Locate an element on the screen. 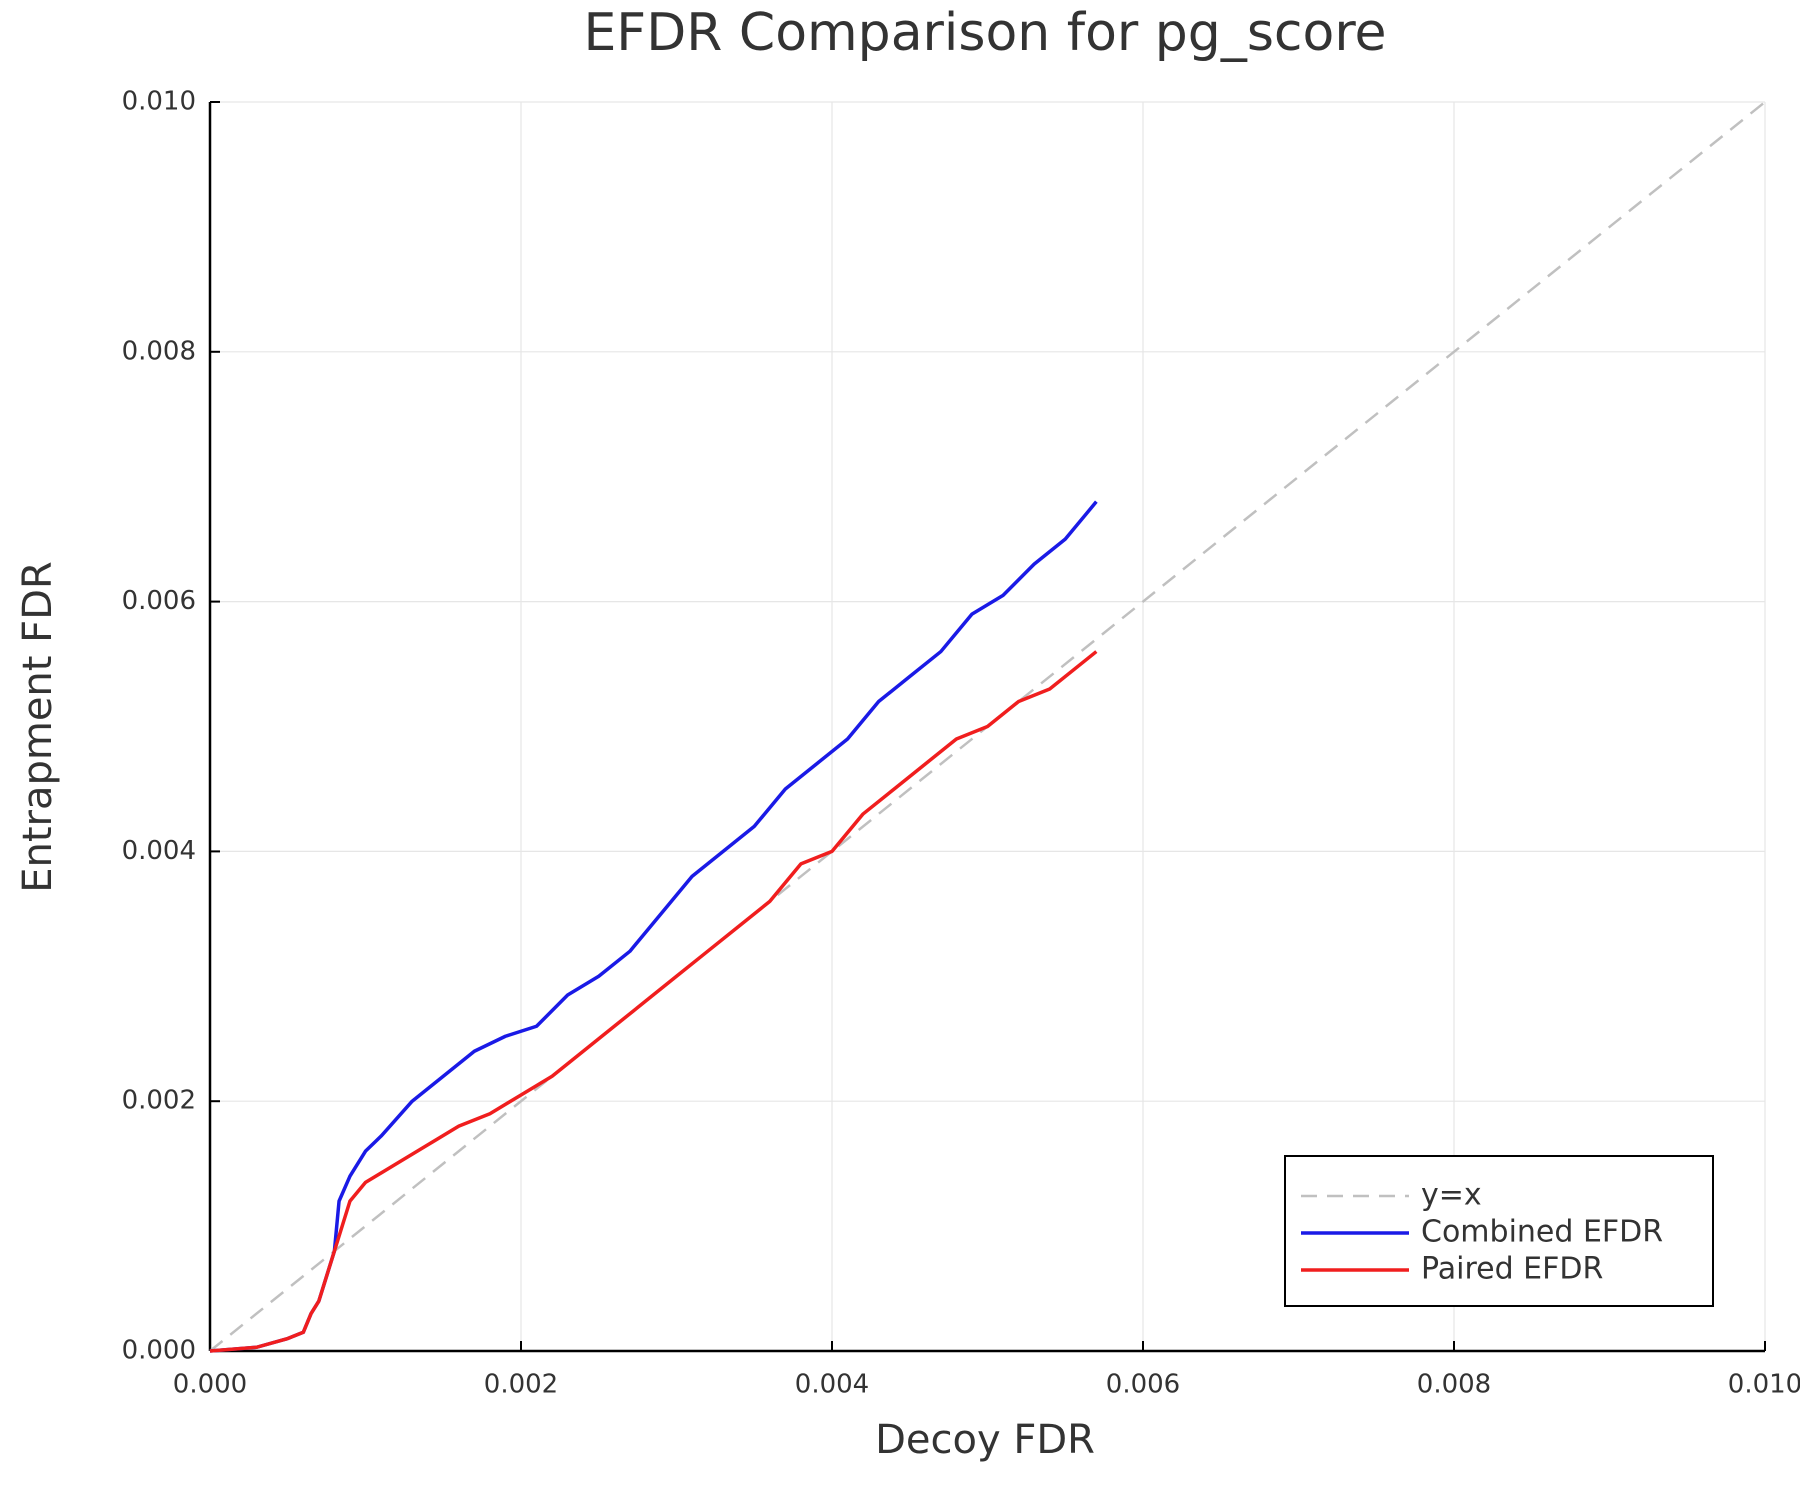 The width and height of the screenshot is (1800, 1500). x-tick-label: 0.000 is located at coordinates (210, 1385).